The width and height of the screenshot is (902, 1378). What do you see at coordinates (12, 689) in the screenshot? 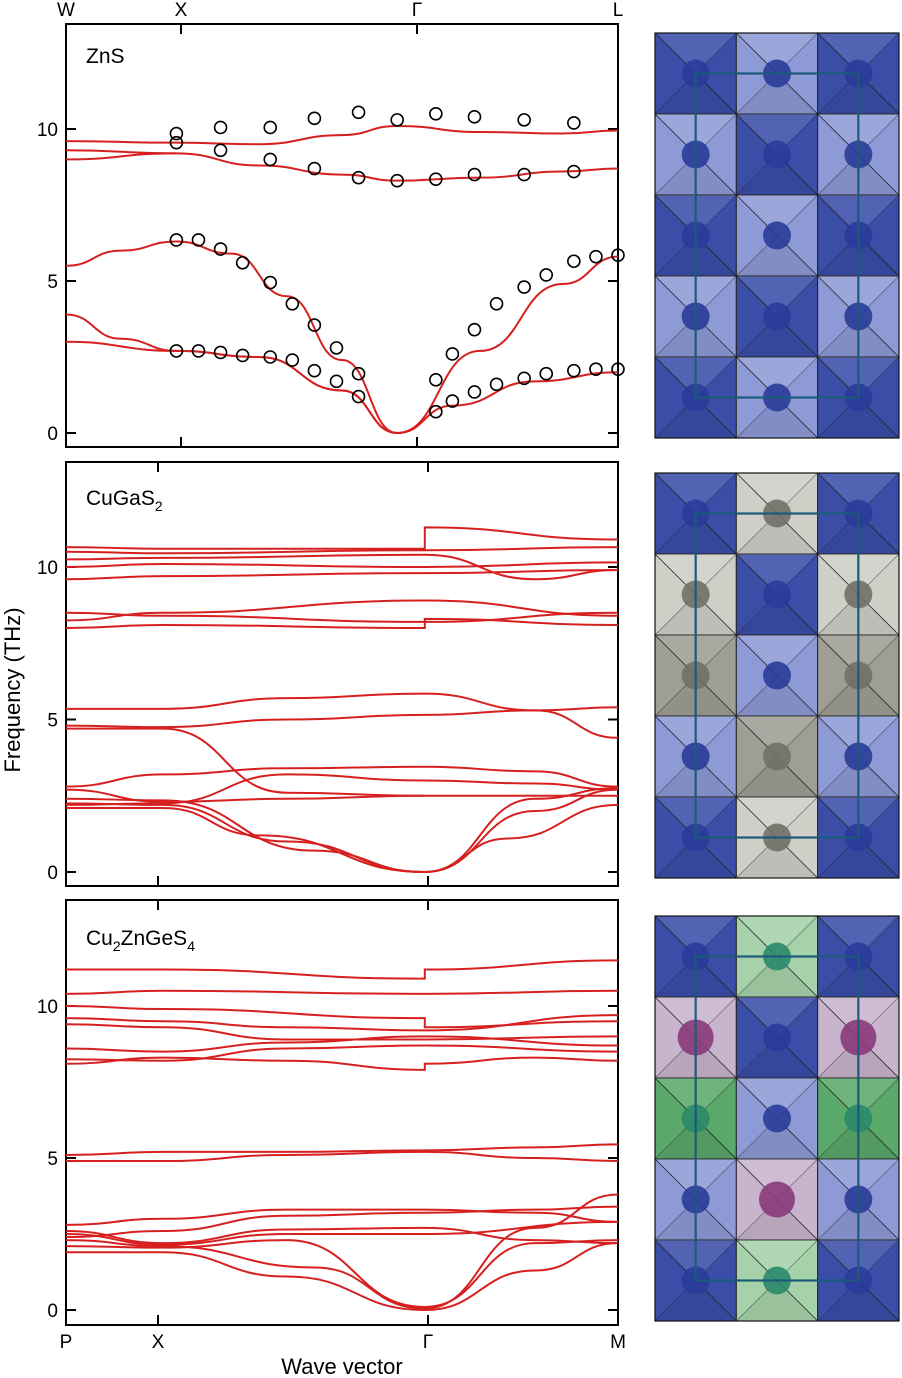
I see `y-axis-title: Frequency (THz)` at bounding box center [12, 689].